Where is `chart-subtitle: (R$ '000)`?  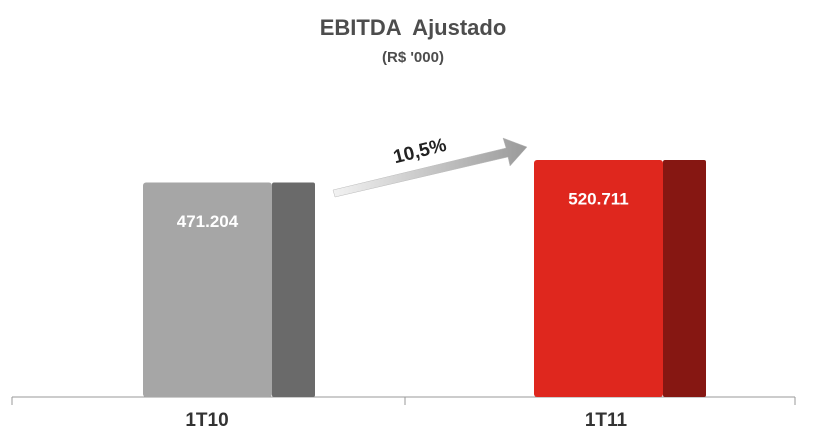
chart-subtitle: (R$ '000) is located at coordinates (413, 57).